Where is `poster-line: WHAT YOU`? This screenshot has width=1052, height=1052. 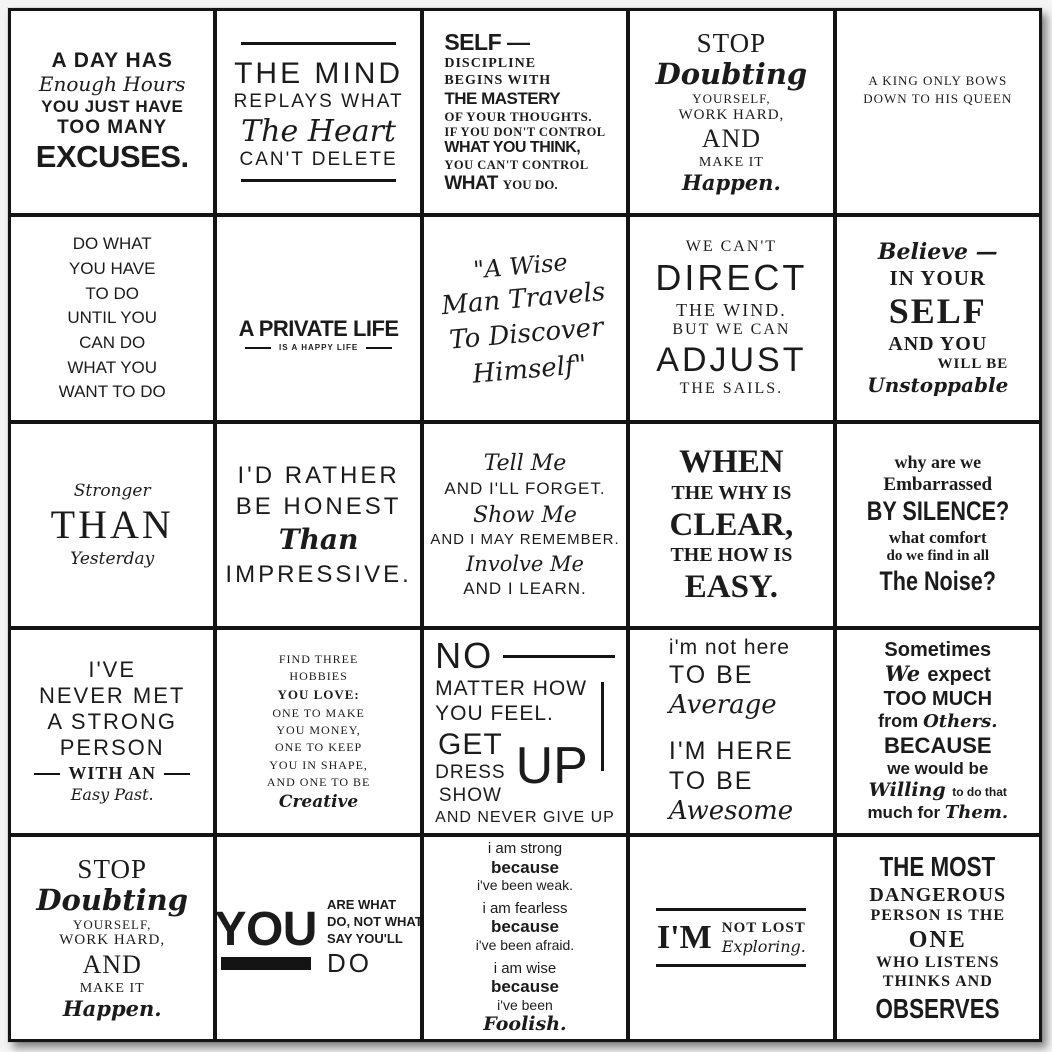
poster-line: WHAT YOU is located at coordinates (112, 367).